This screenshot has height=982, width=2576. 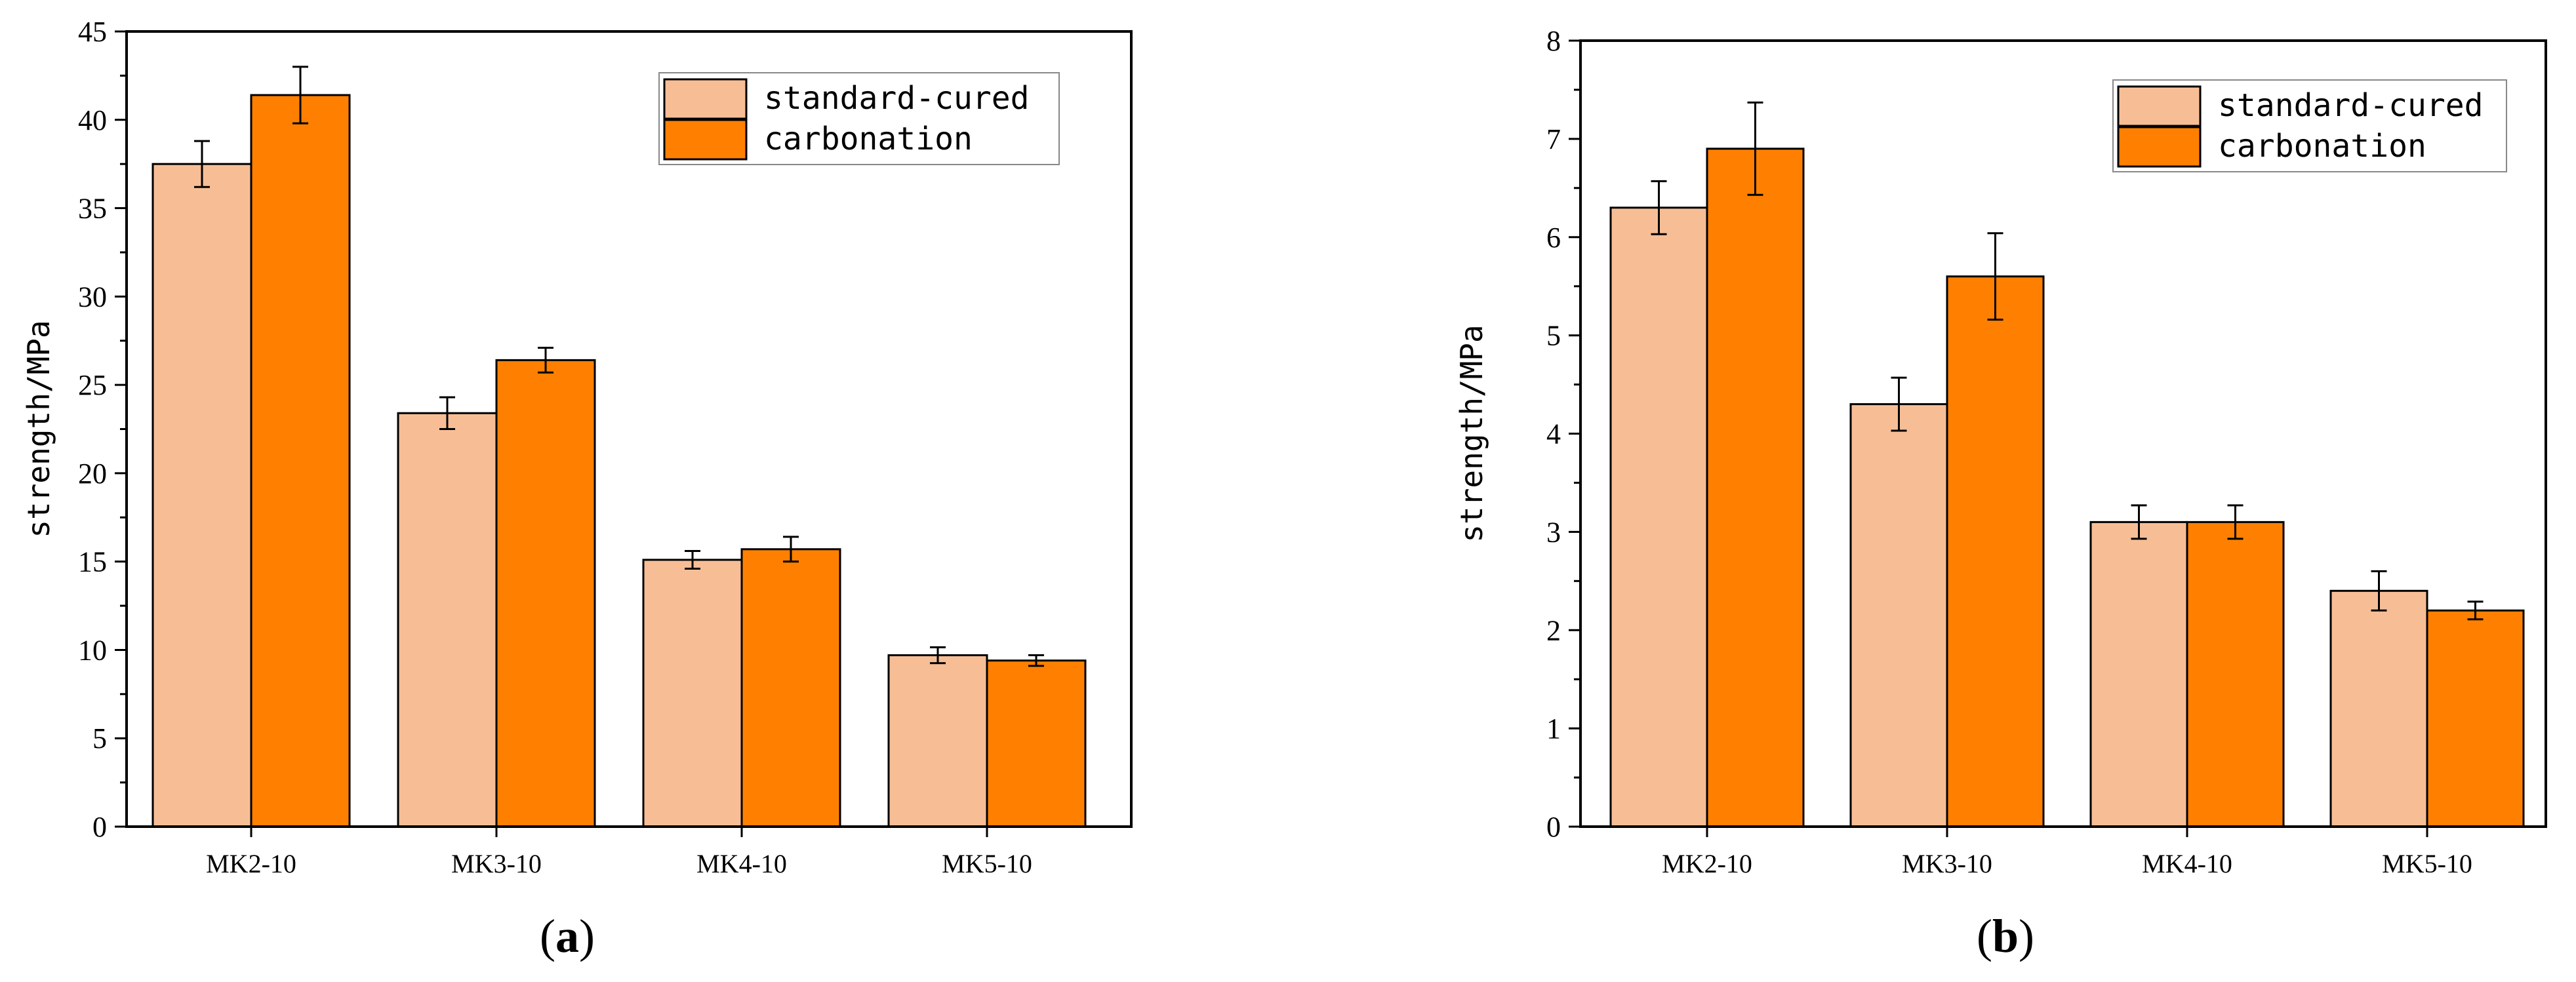 What do you see at coordinates (741, 863) in the screenshot?
I see `panel-a-x-tick-label: MK4-10` at bounding box center [741, 863].